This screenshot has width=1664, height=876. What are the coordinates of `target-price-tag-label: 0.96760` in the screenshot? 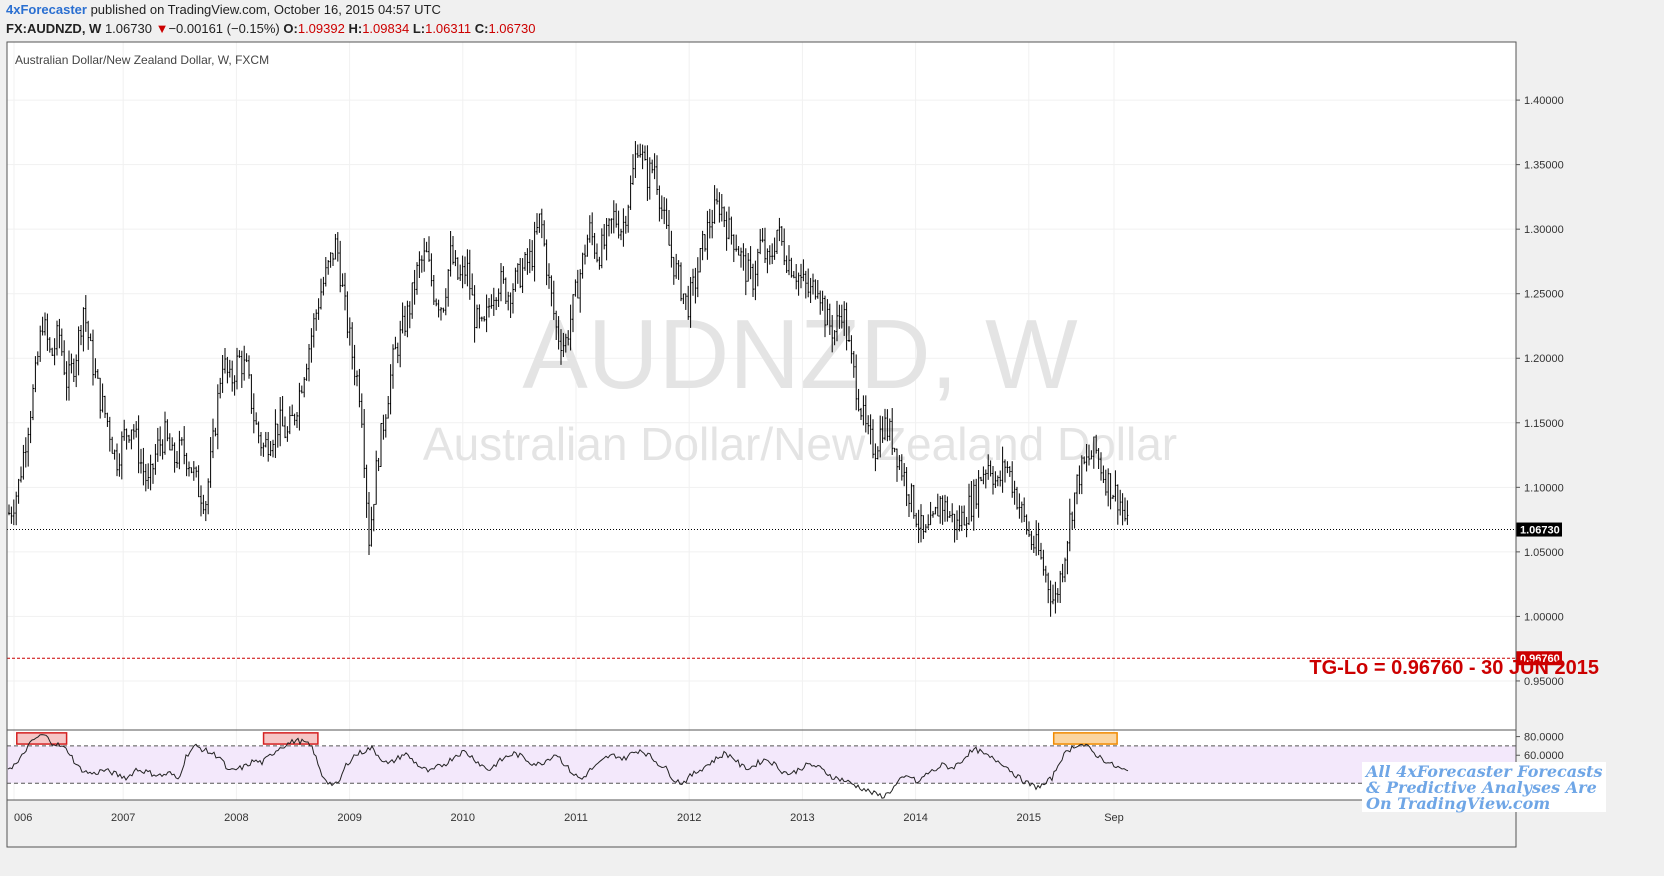 It's located at (1540, 659).